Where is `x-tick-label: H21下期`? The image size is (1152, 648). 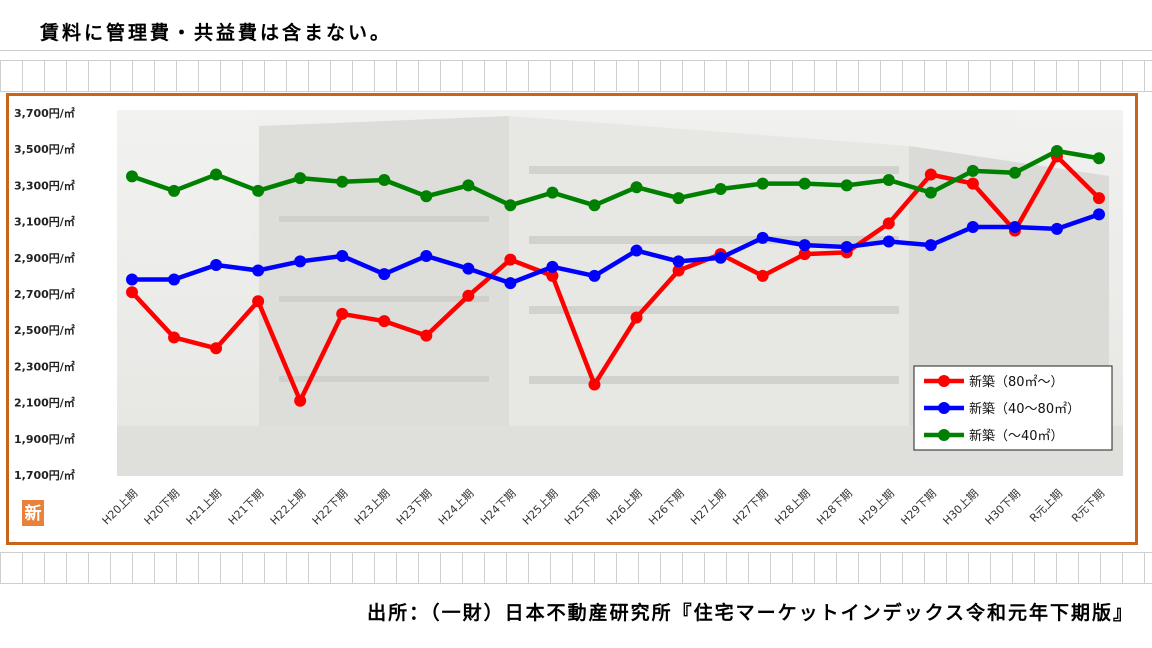 x-tick-label: H21下期 is located at coordinates (246, 507).